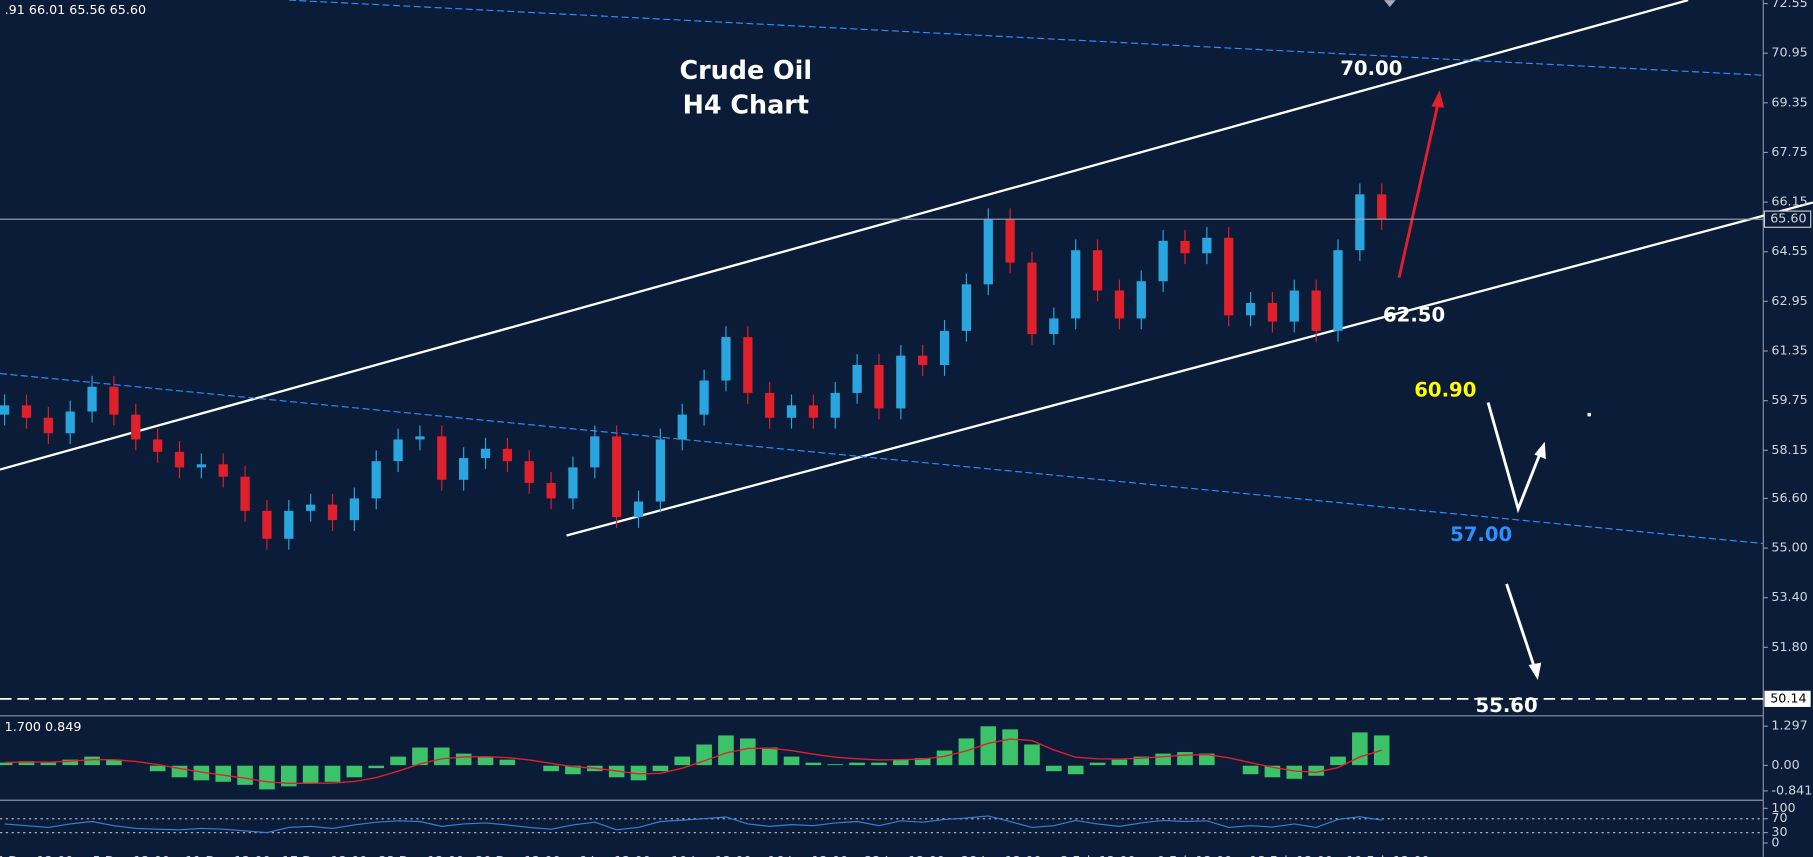 Image resolution: width=1813 pixels, height=857 pixels. What do you see at coordinates (1789, 151) in the screenshot?
I see `y-tick-label: 67.75` at bounding box center [1789, 151].